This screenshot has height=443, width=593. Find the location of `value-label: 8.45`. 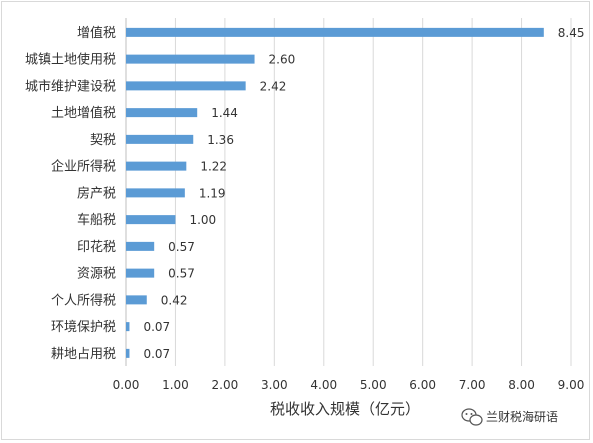

value-label: 8.45 is located at coordinates (571, 33).